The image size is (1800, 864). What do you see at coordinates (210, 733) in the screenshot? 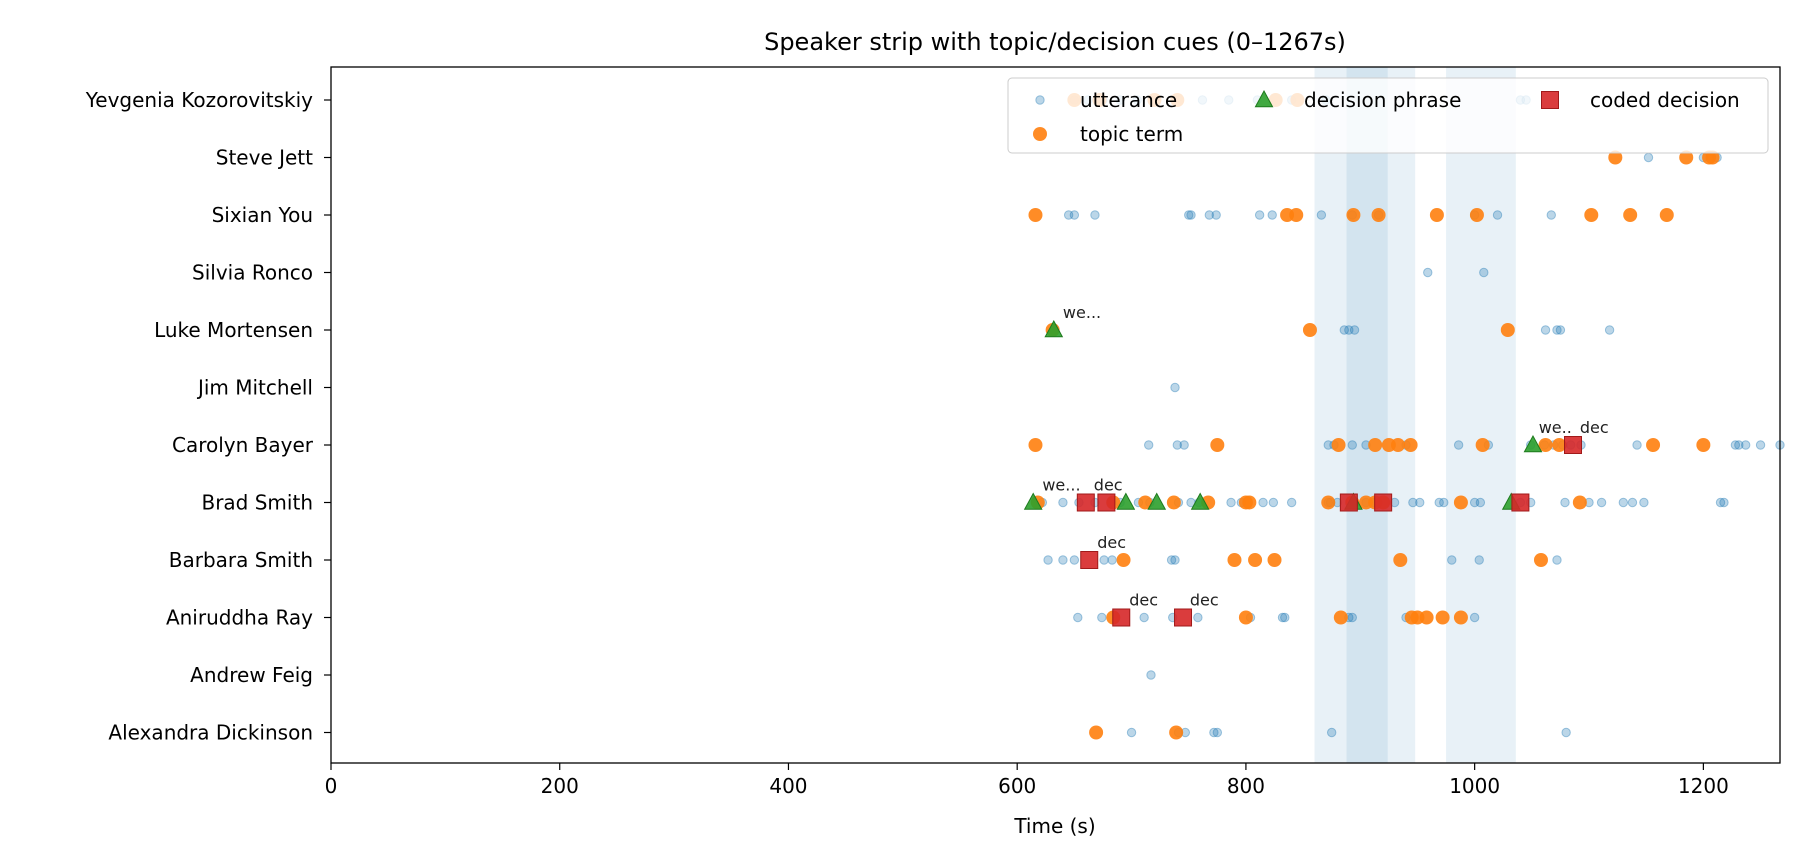
I see `y-tick-label: Alexandra Dickinson` at bounding box center [210, 733].